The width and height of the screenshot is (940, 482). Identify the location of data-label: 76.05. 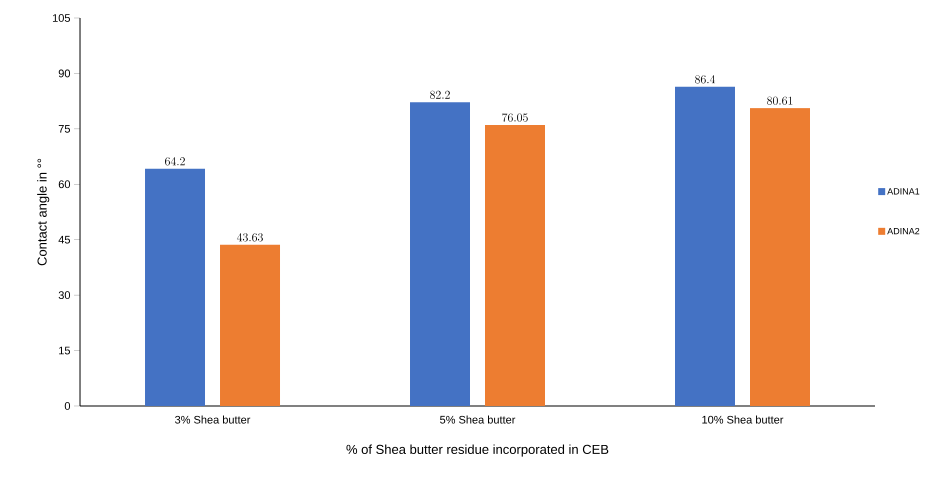
(515, 117).